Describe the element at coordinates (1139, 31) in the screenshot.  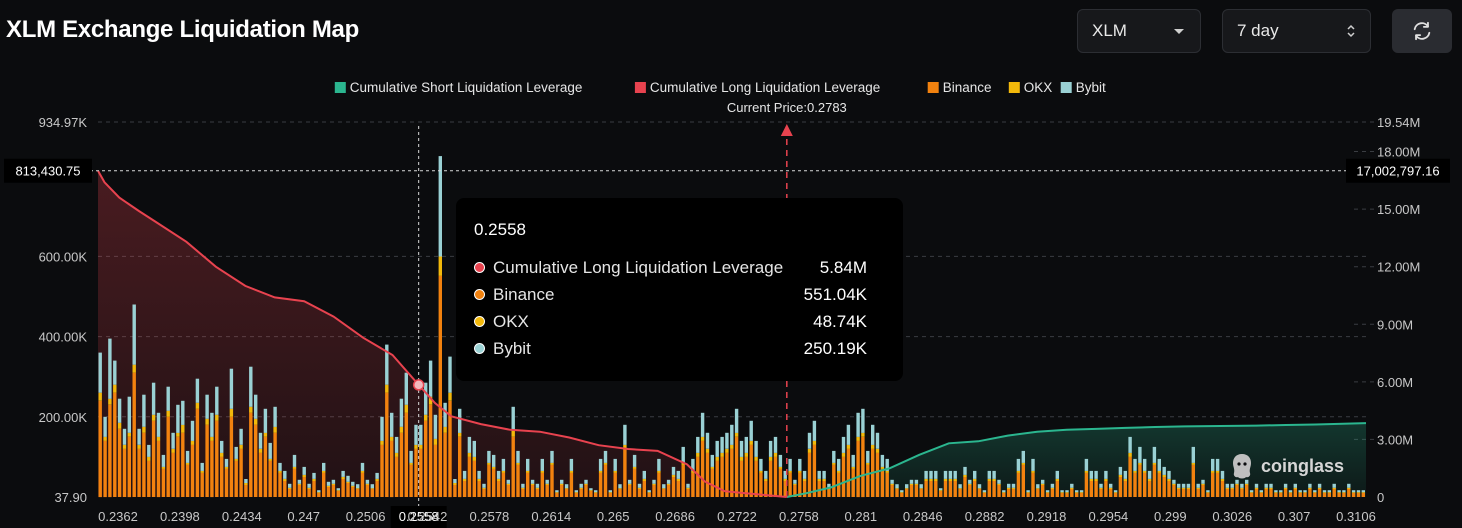
I see `coin-select: XLM` at that location.